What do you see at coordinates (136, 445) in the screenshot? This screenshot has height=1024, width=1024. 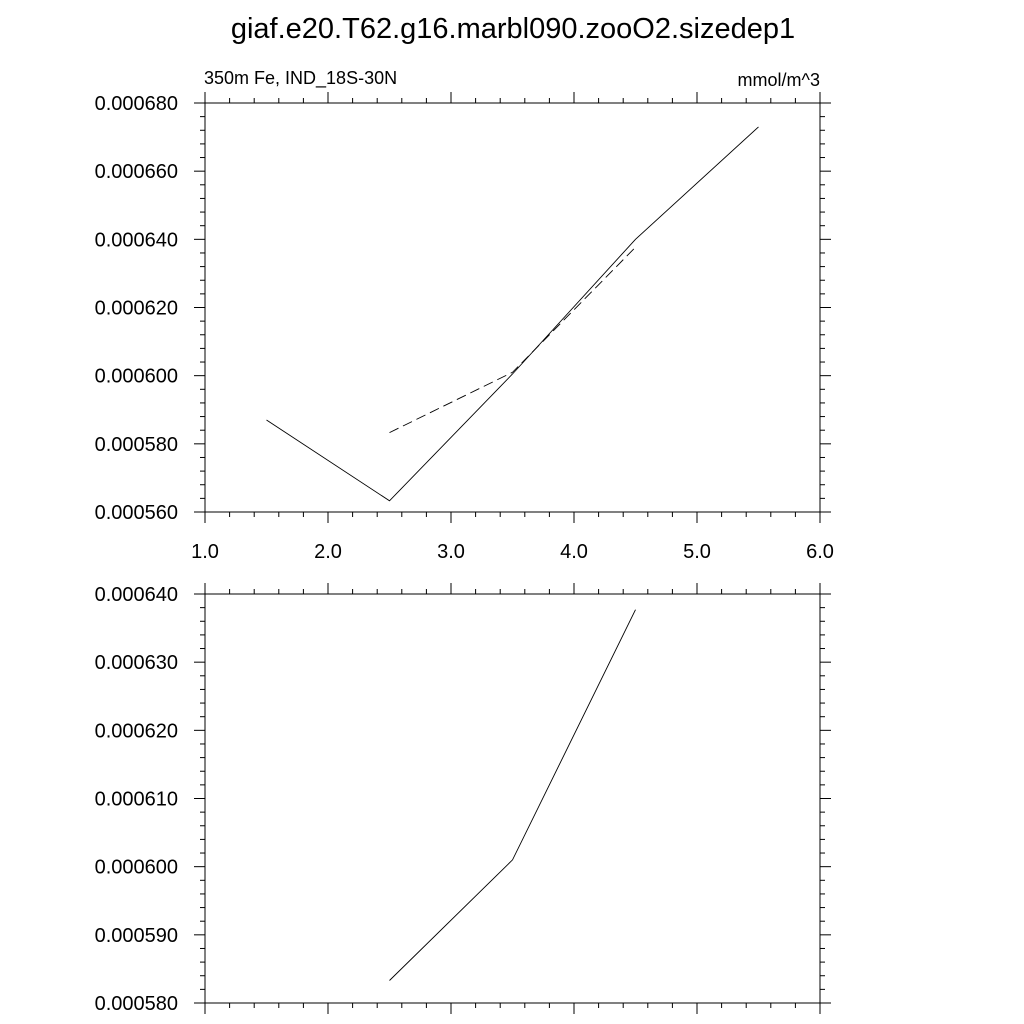 I see `top-y-tick-label: 0.000580` at bounding box center [136, 445].